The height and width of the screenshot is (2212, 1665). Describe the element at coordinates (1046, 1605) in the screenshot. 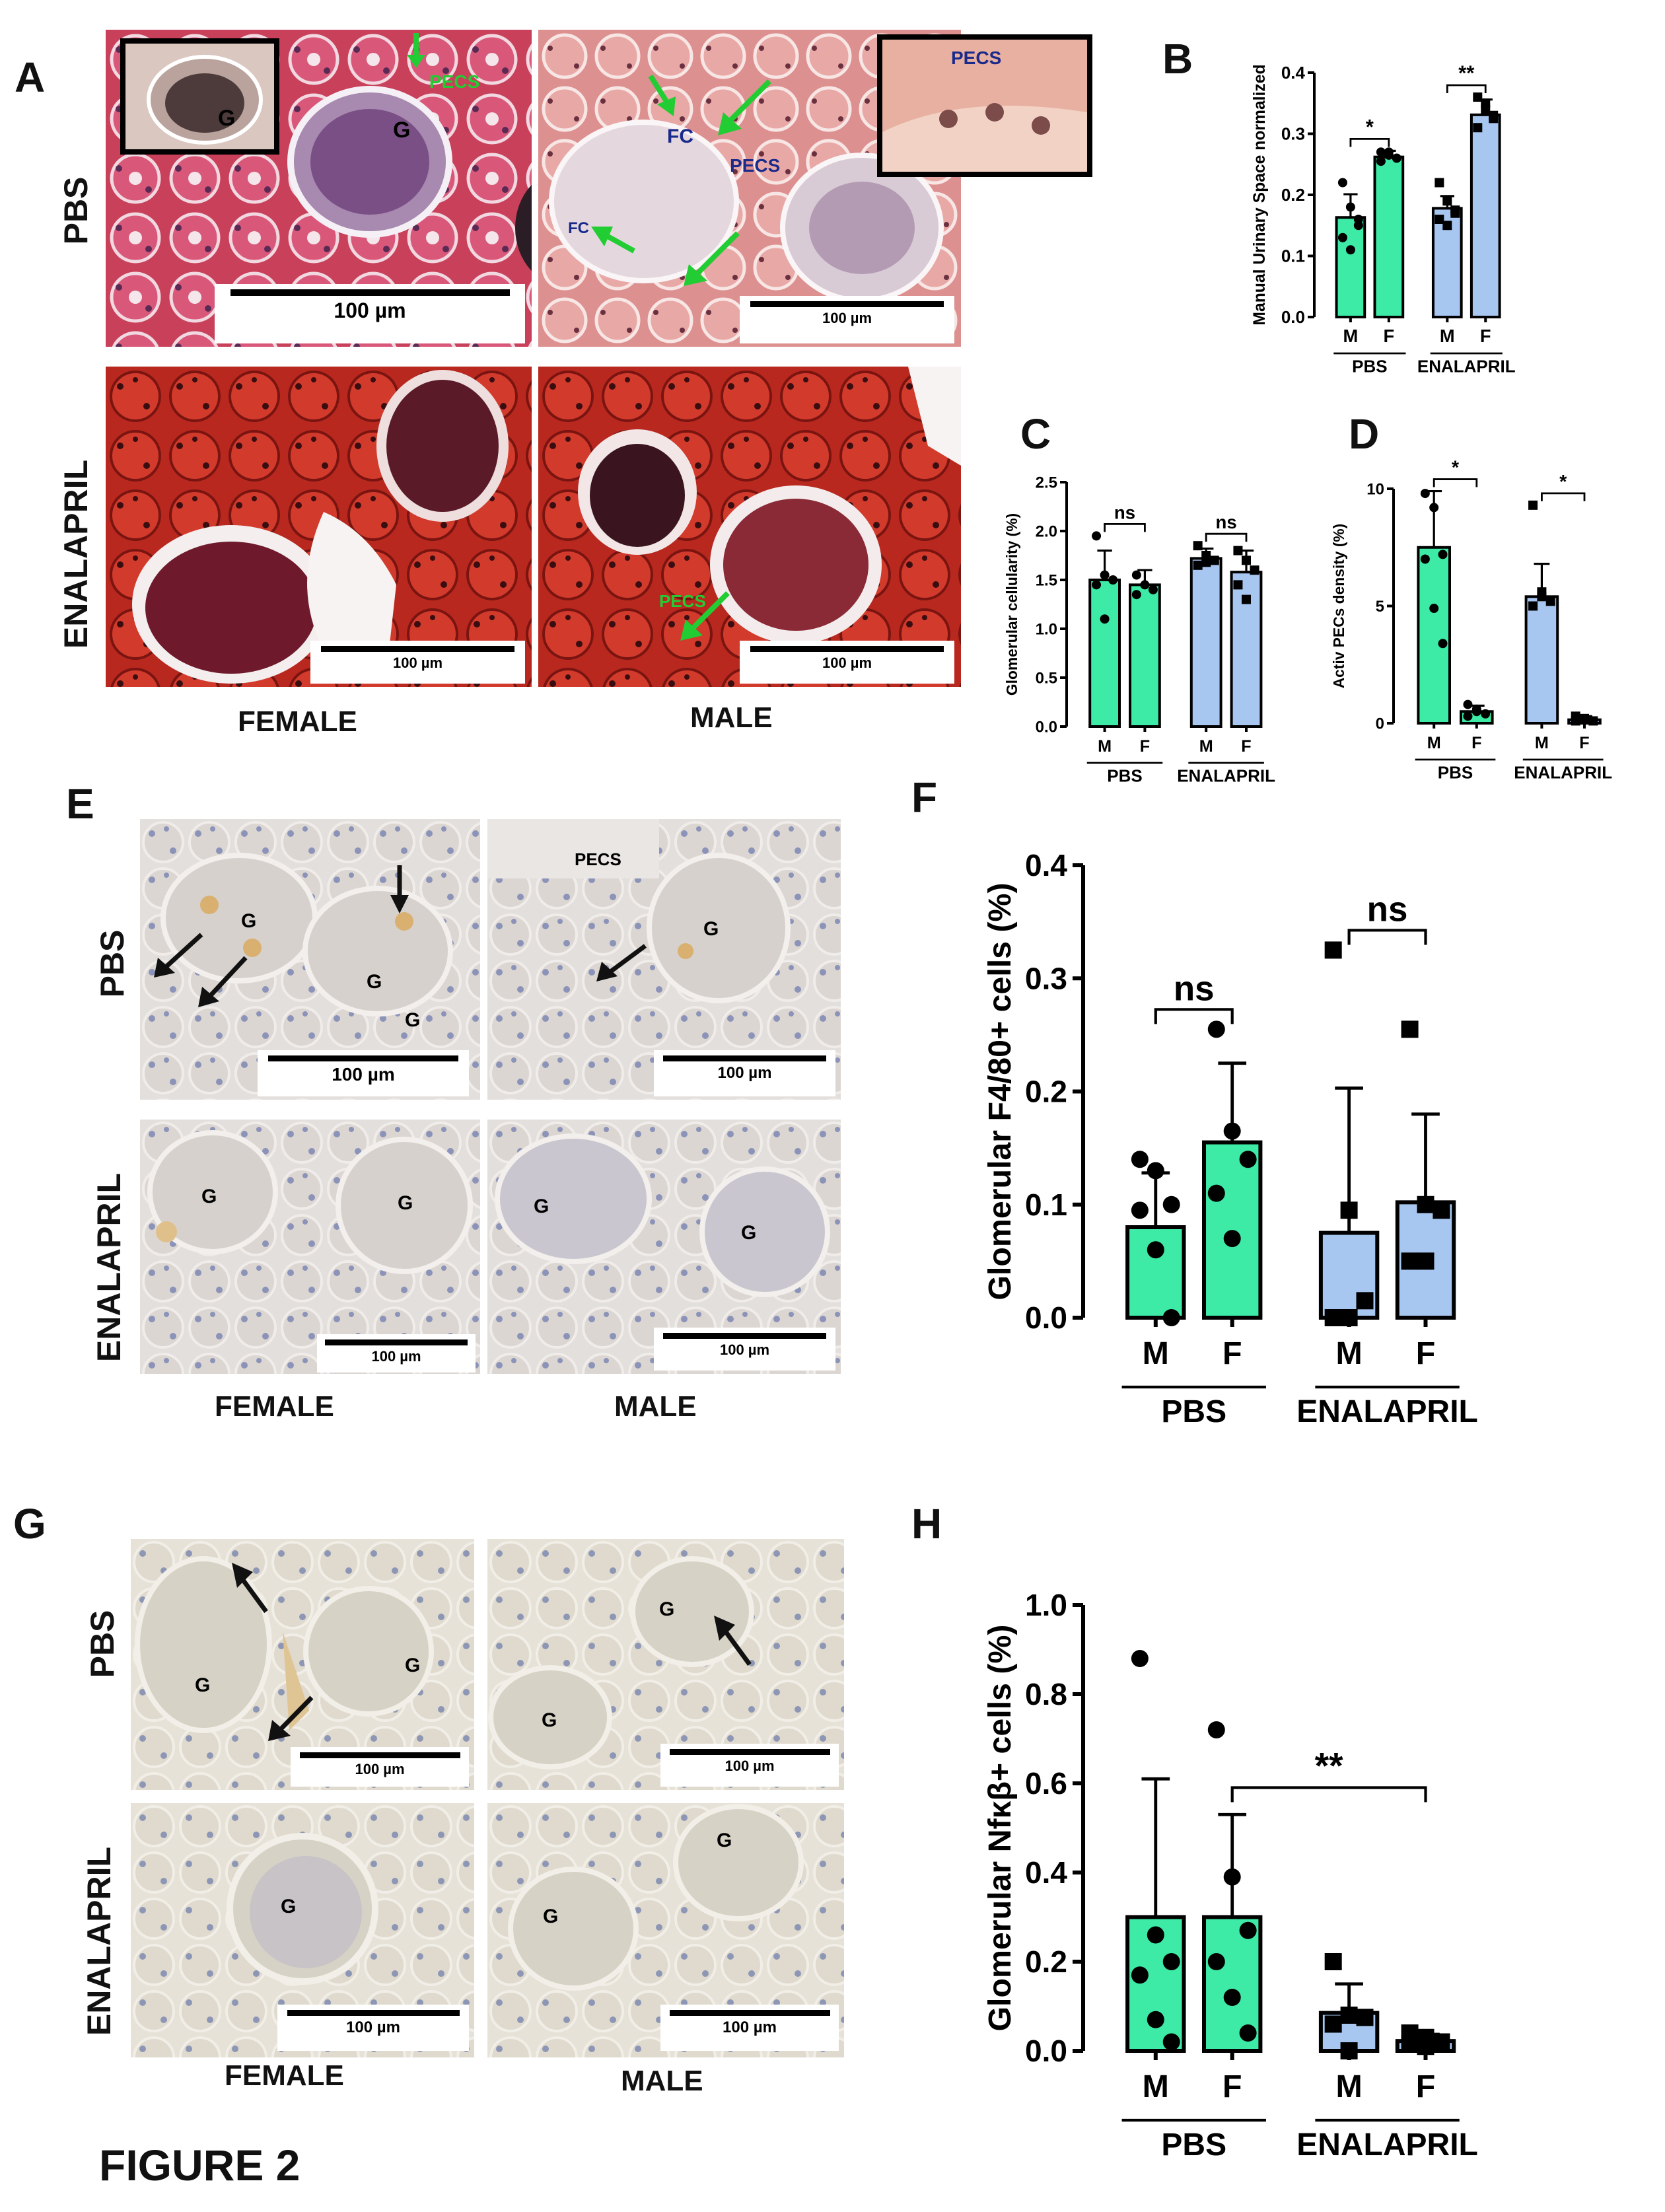

I see `y-tick-label: 1.0` at that location.